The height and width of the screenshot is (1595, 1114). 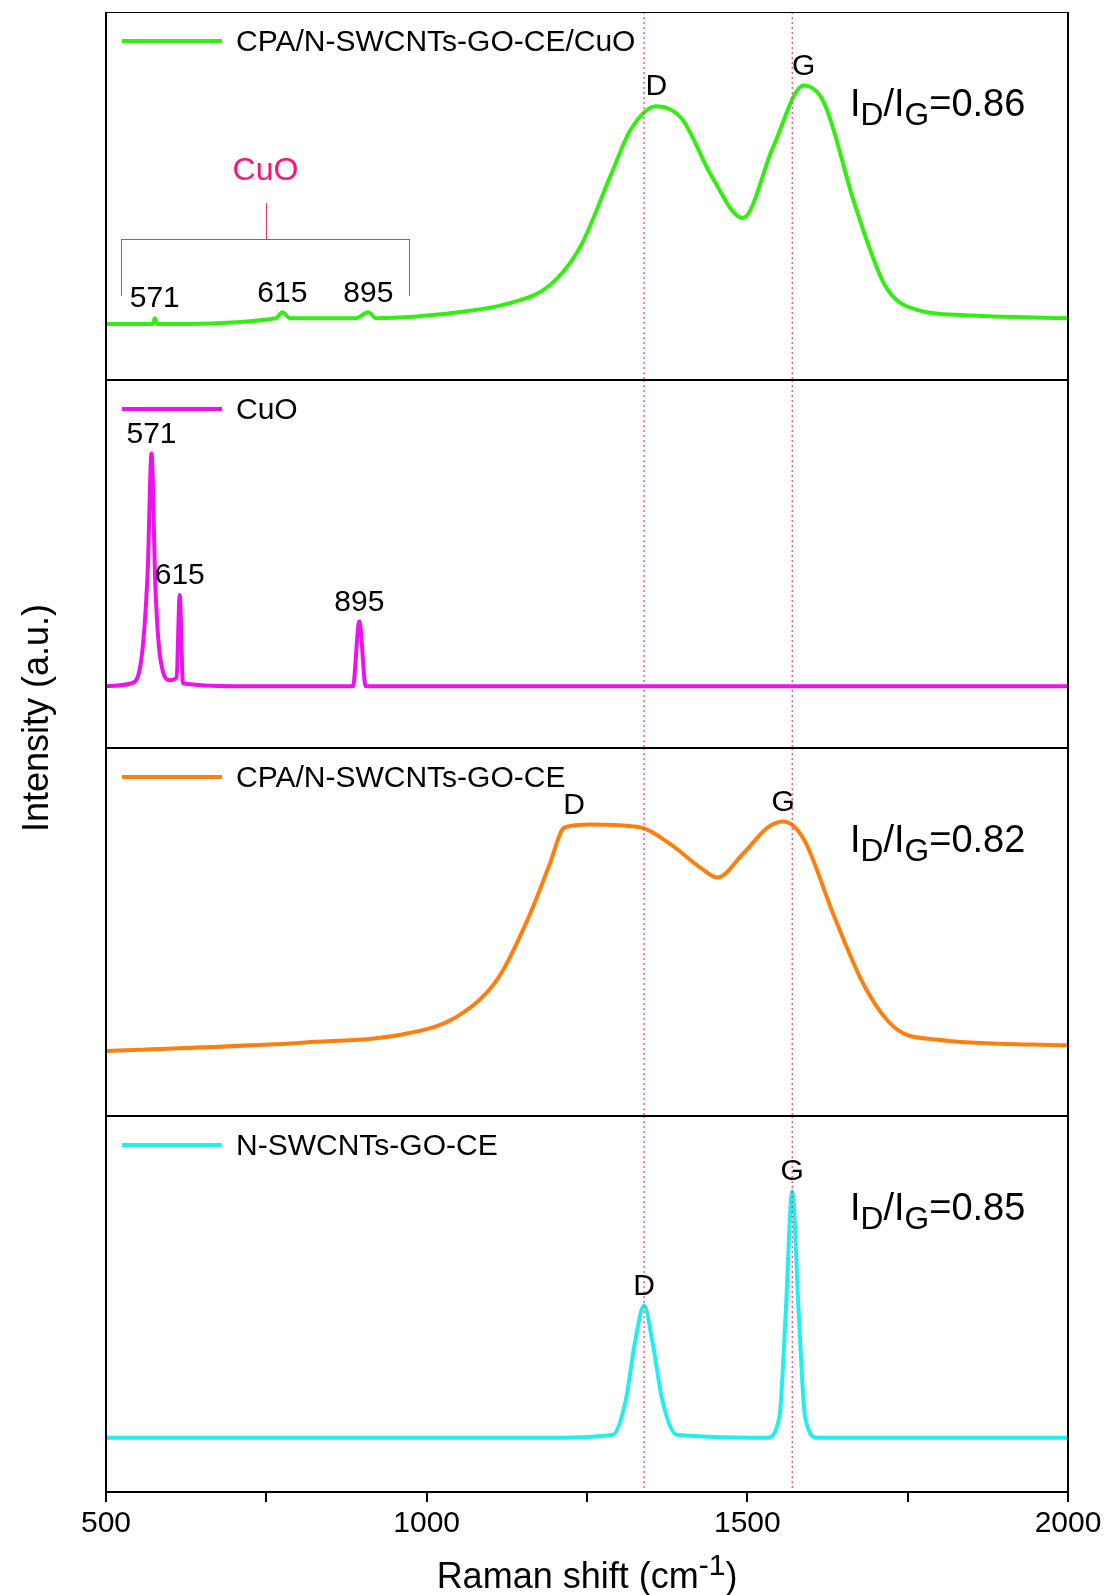 What do you see at coordinates (401, 777) in the screenshot?
I see `legend-label: CPA/N-SWCNTs-GO-CE` at bounding box center [401, 777].